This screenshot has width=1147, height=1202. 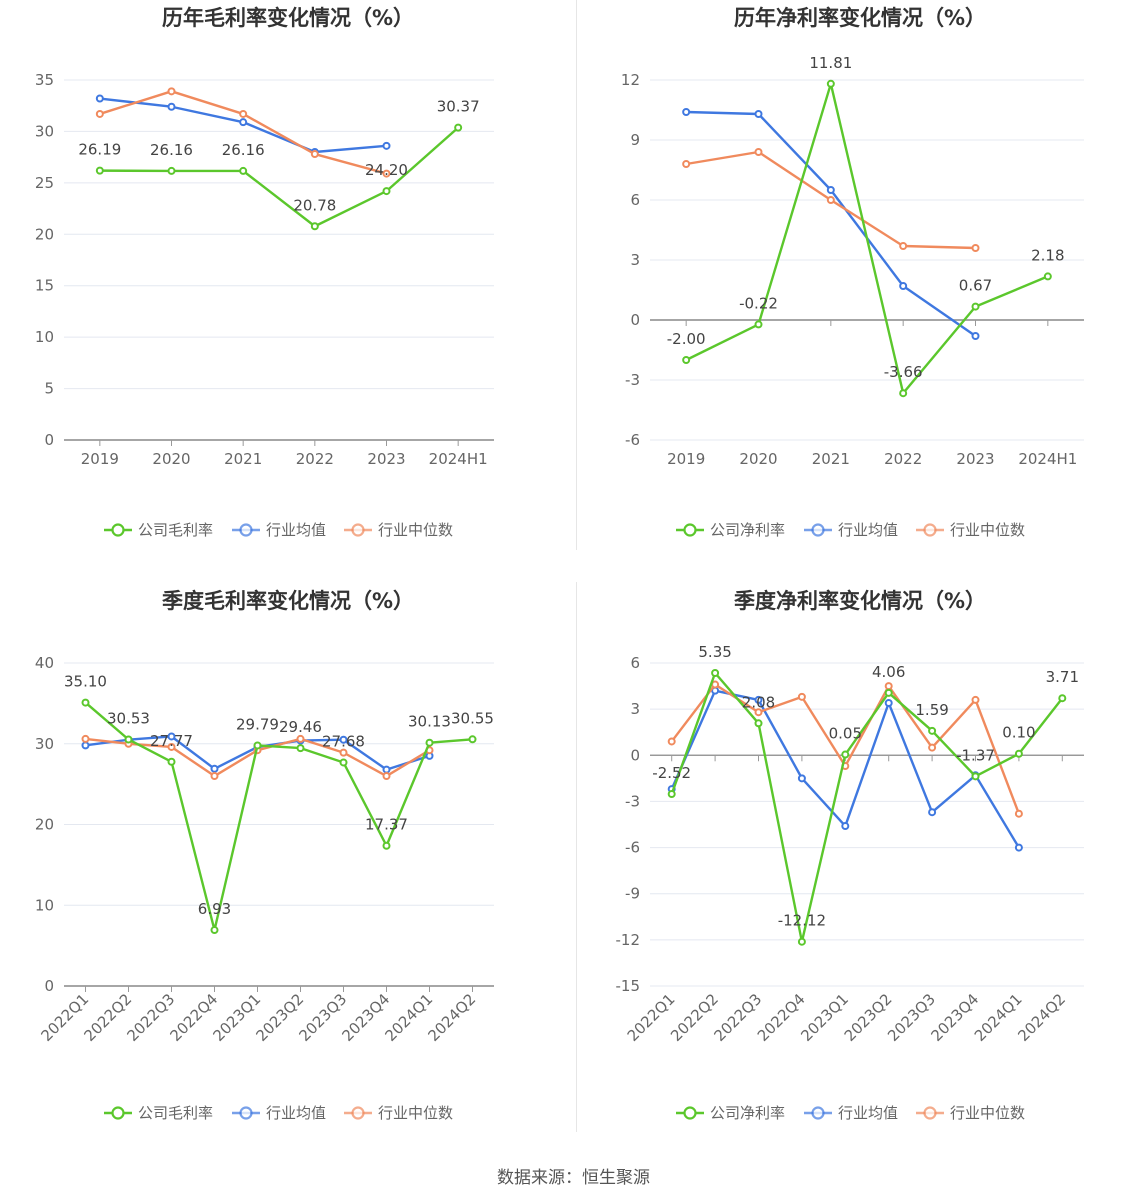 What do you see at coordinates (458, 459) in the screenshot?
I see `x-tick-label: 2024H1` at bounding box center [458, 459].